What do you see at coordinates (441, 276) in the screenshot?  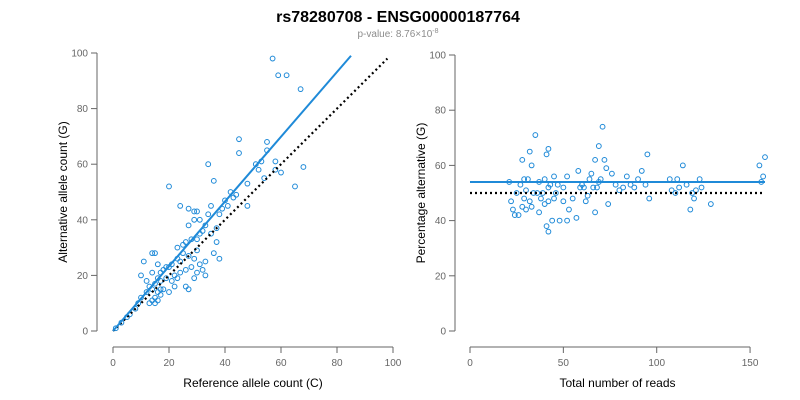 I see `right-y-tick-label-1: 20` at bounding box center [441, 276].